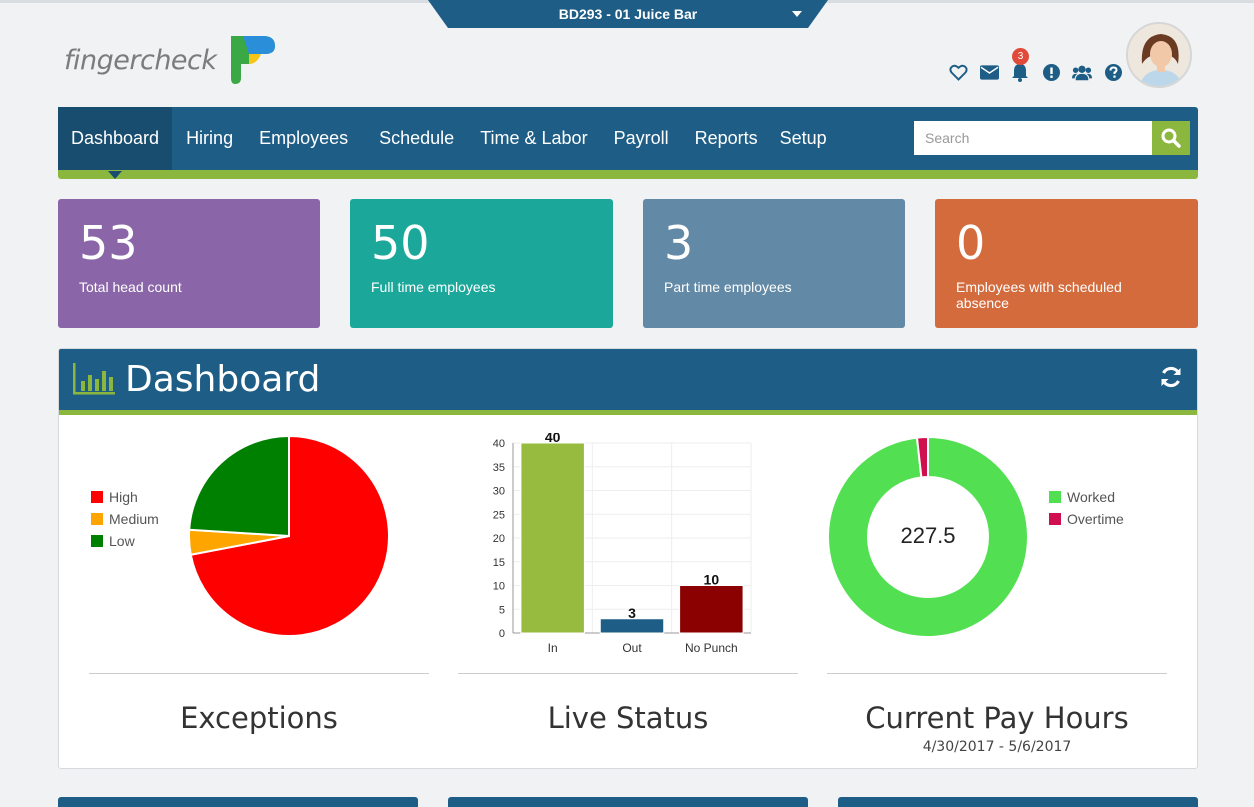 This screenshot has width=1254, height=807. What do you see at coordinates (712, 580) in the screenshot?
I see `bar-data-label: 10` at bounding box center [712, 580].